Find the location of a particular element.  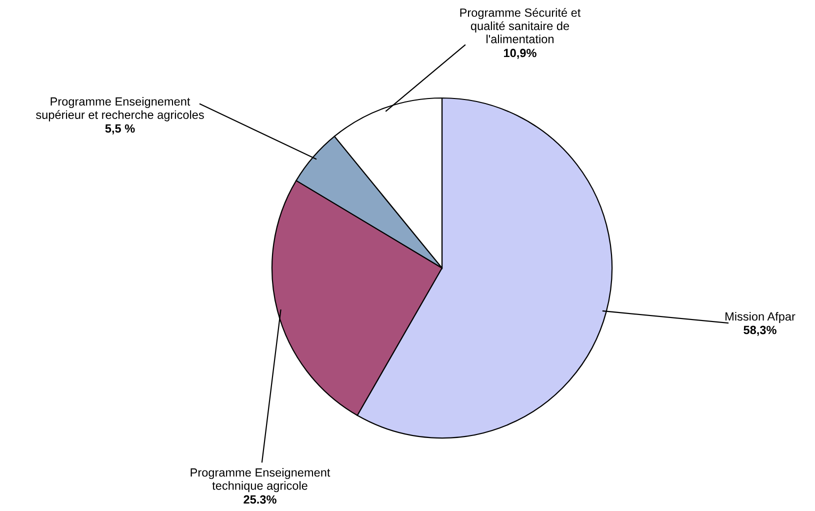

data-label: 10,9% is located at coordinates (520, 53).